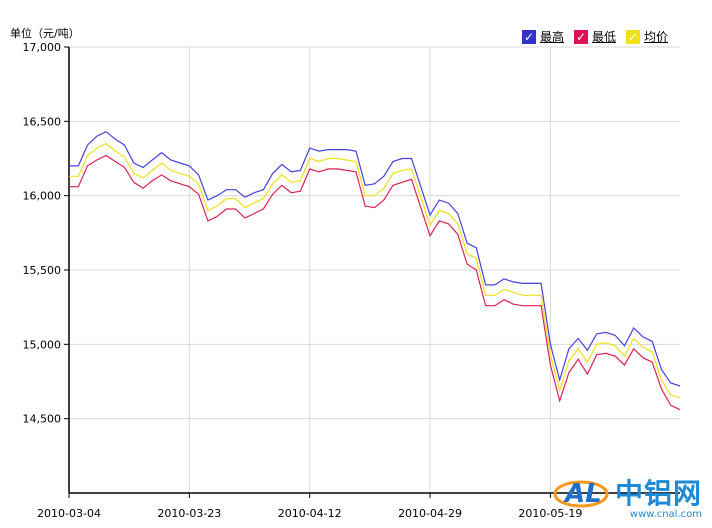 This screenshot has height=528, width=712. I want to click on legend-label-low: 最低, so click(604, 37).